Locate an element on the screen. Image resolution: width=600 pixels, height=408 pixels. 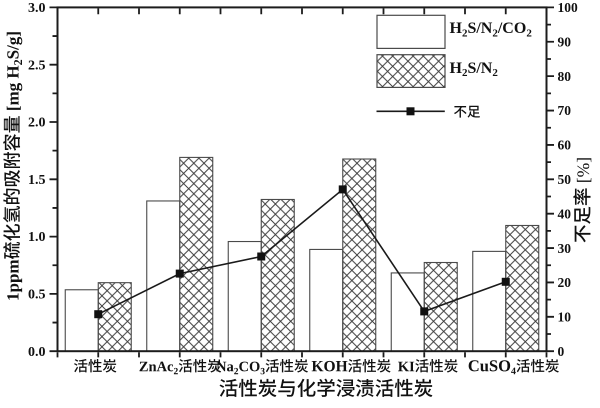
svg-text: 3.0 is located at coordinates (37, 8).